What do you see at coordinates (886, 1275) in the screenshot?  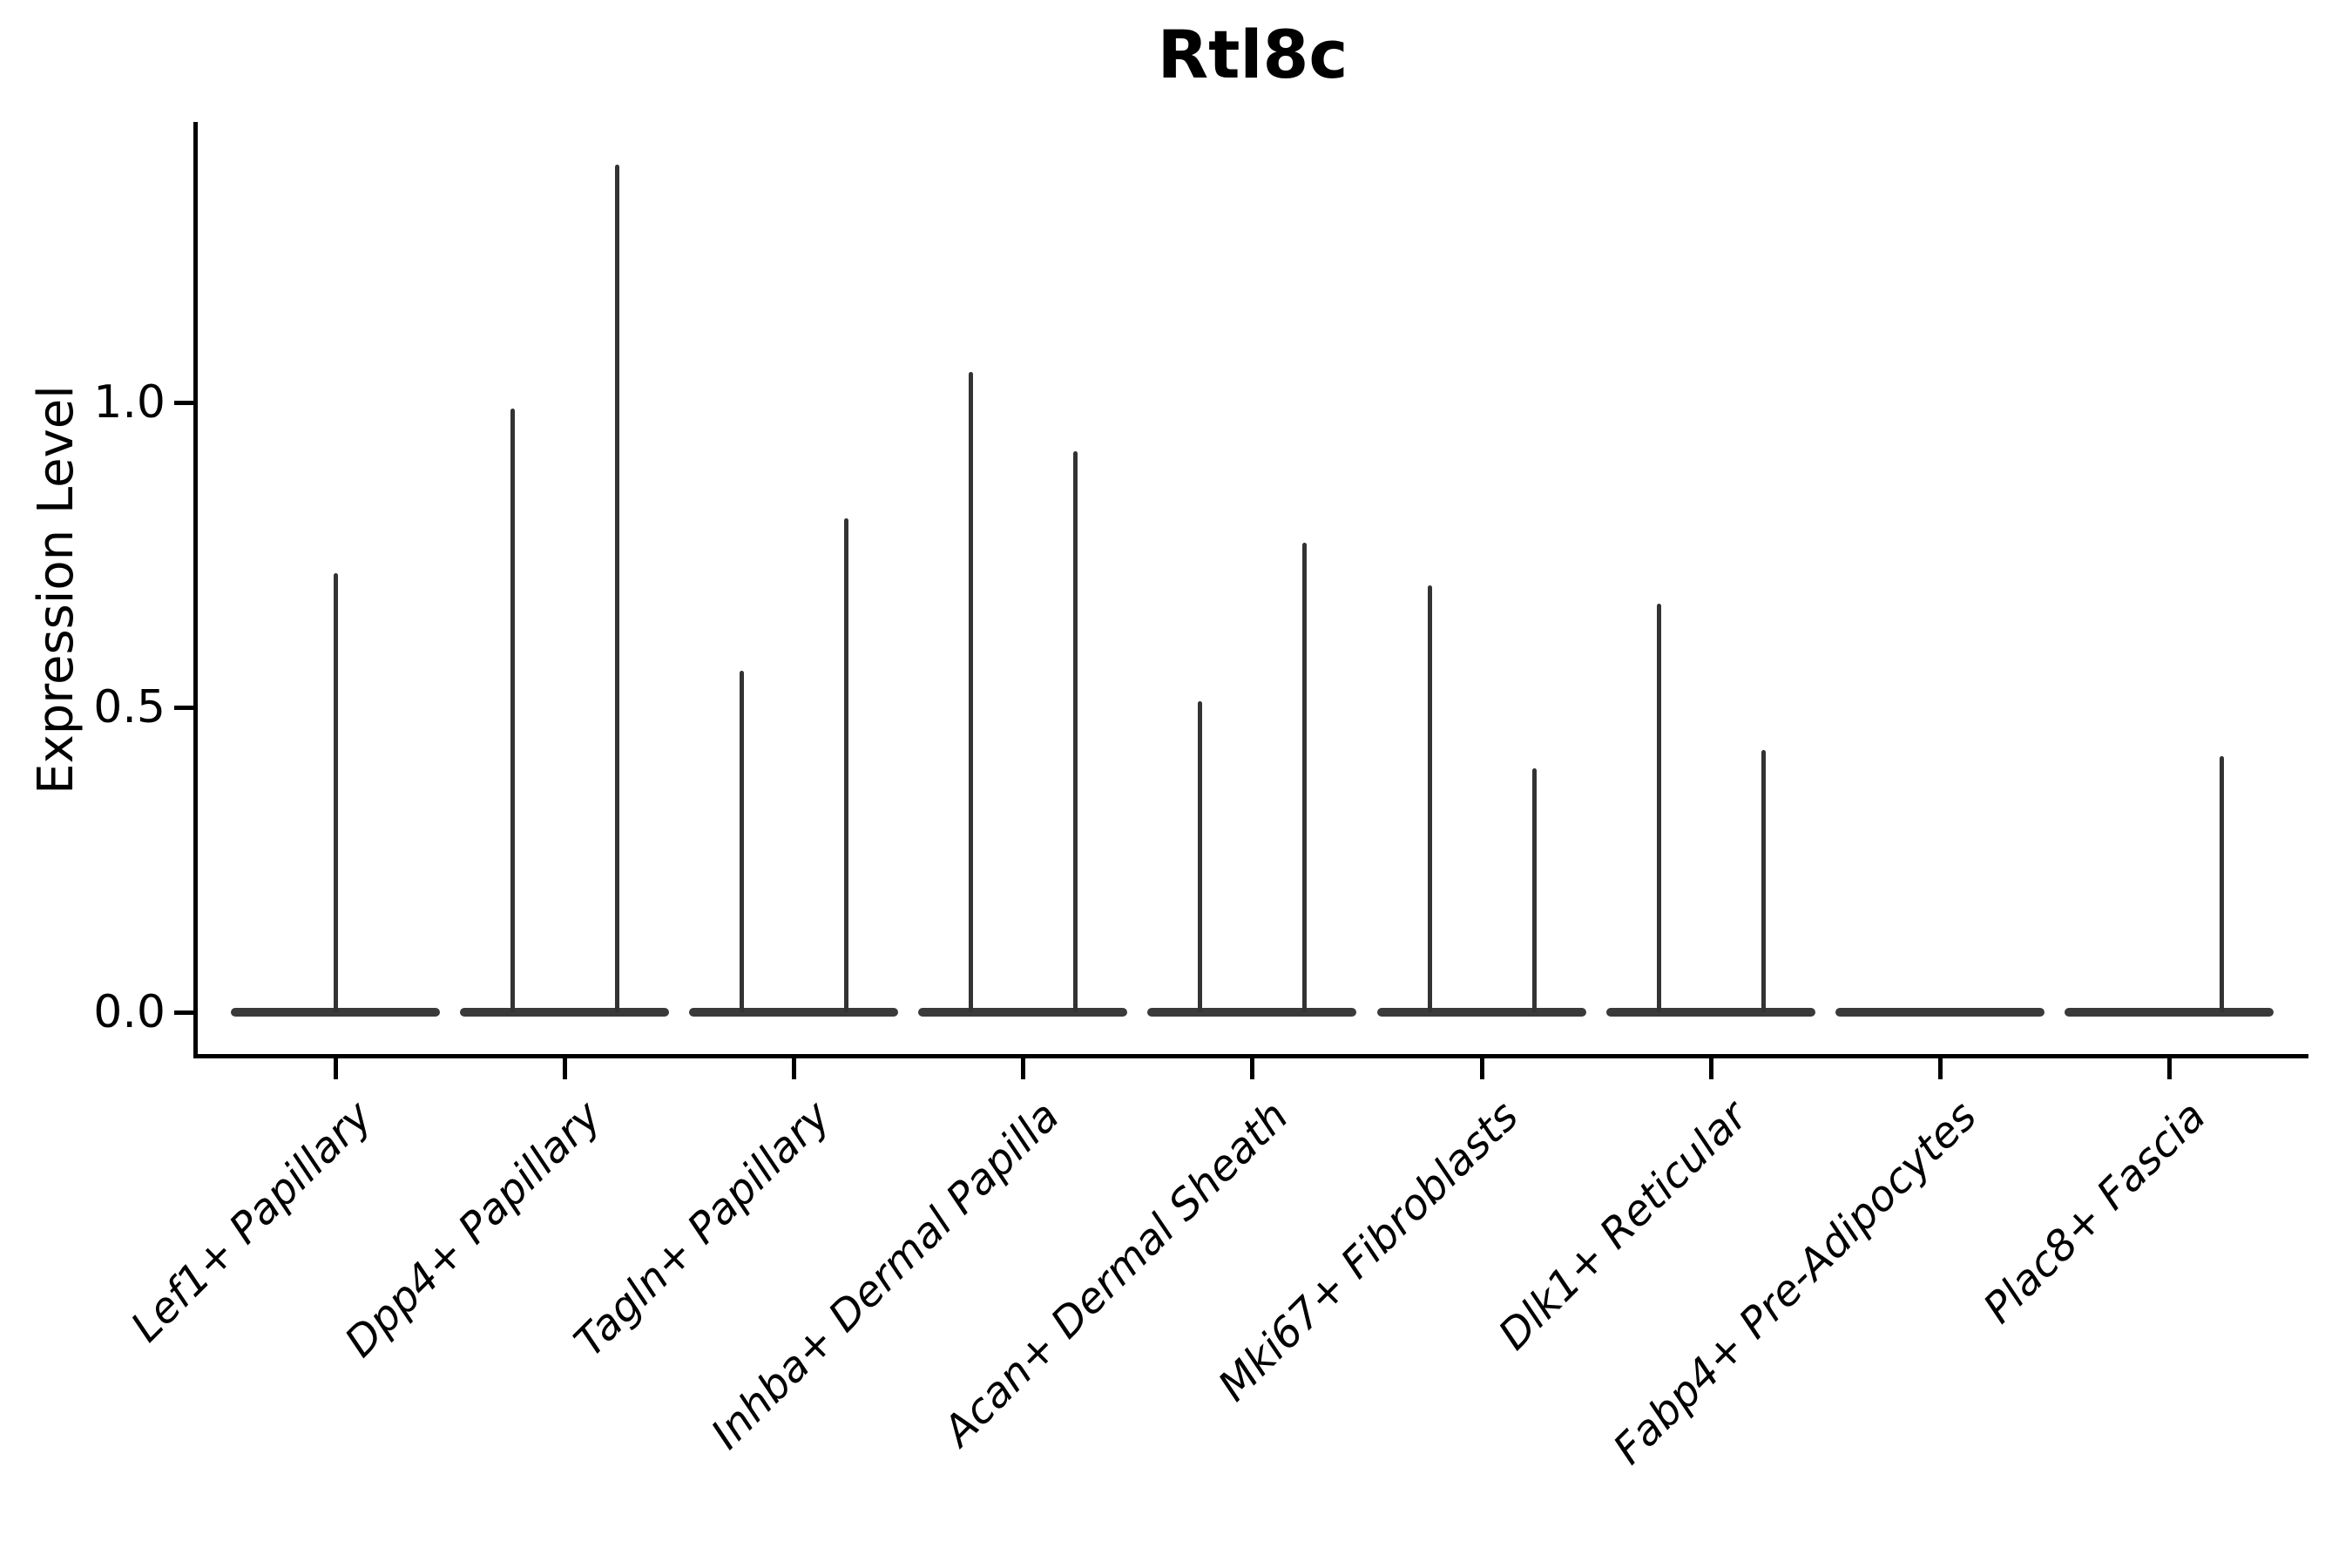 I see `x-tick-label: Inhba+ Dermal Papilla` at bounding box center [886, 1275].